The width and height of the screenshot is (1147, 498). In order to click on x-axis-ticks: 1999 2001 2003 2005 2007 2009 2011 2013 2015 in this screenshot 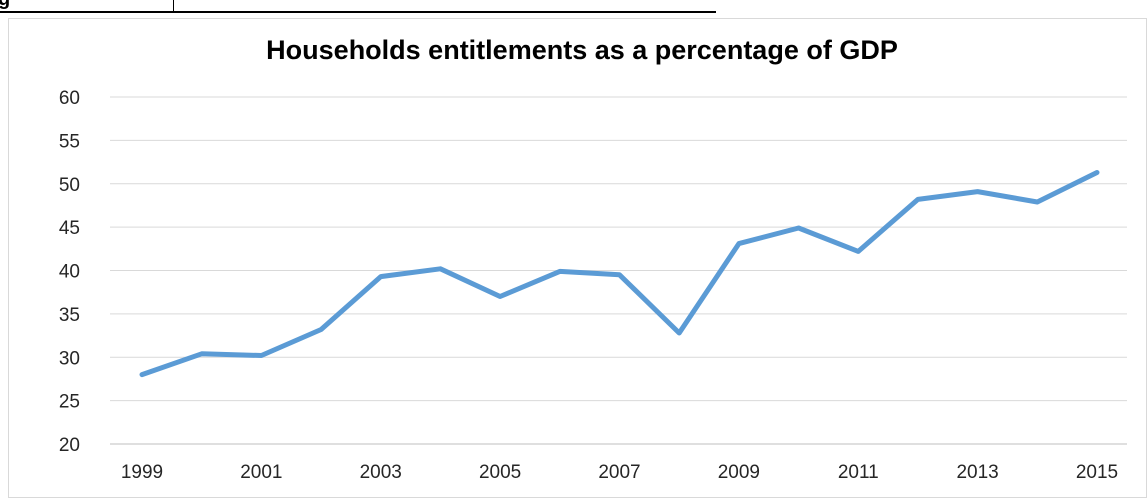, I will do `click(619, 472)`.